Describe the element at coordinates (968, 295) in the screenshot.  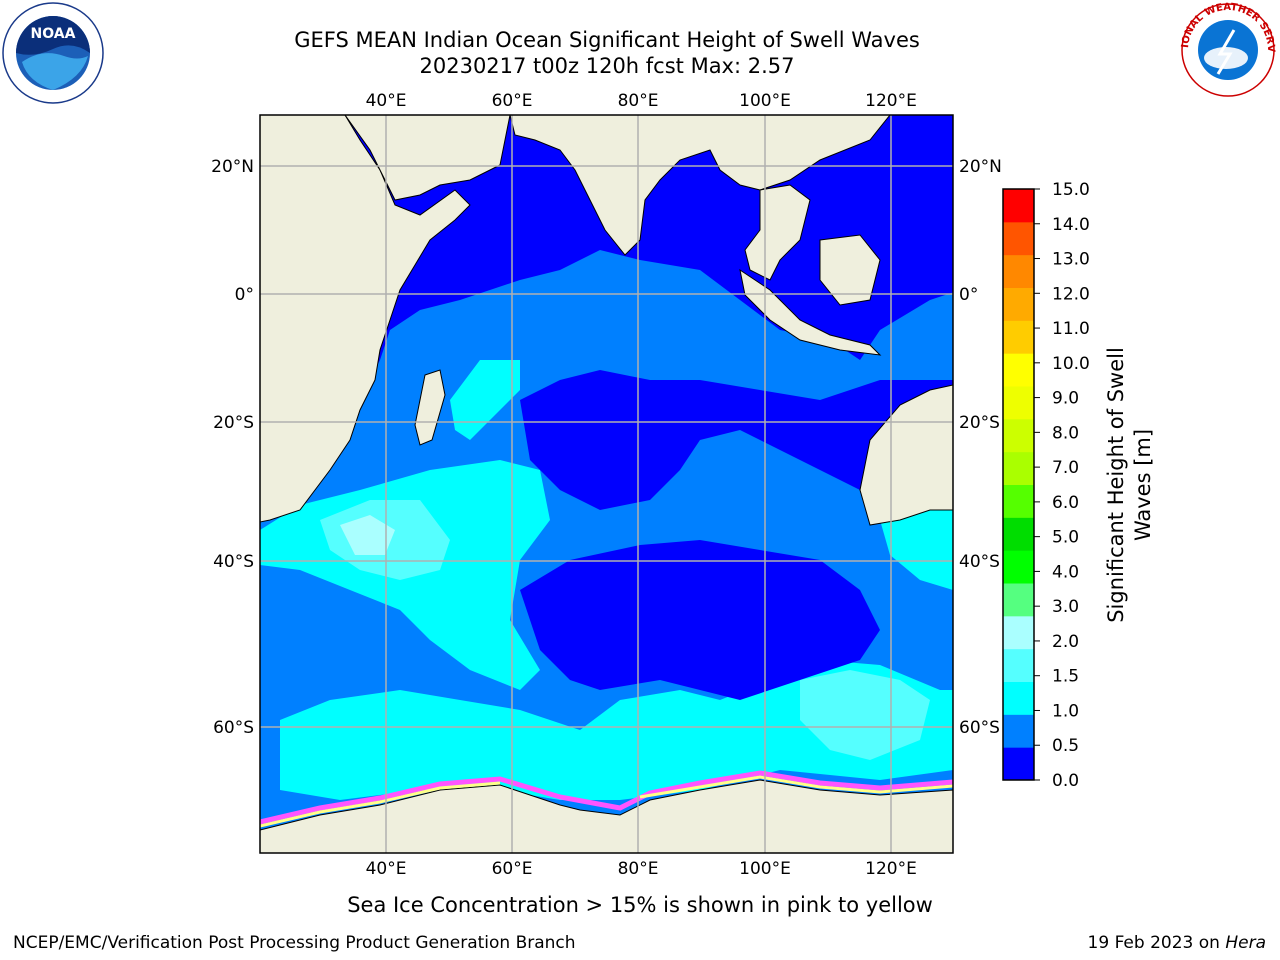
I see `lat-label-right: 0°` at that location.